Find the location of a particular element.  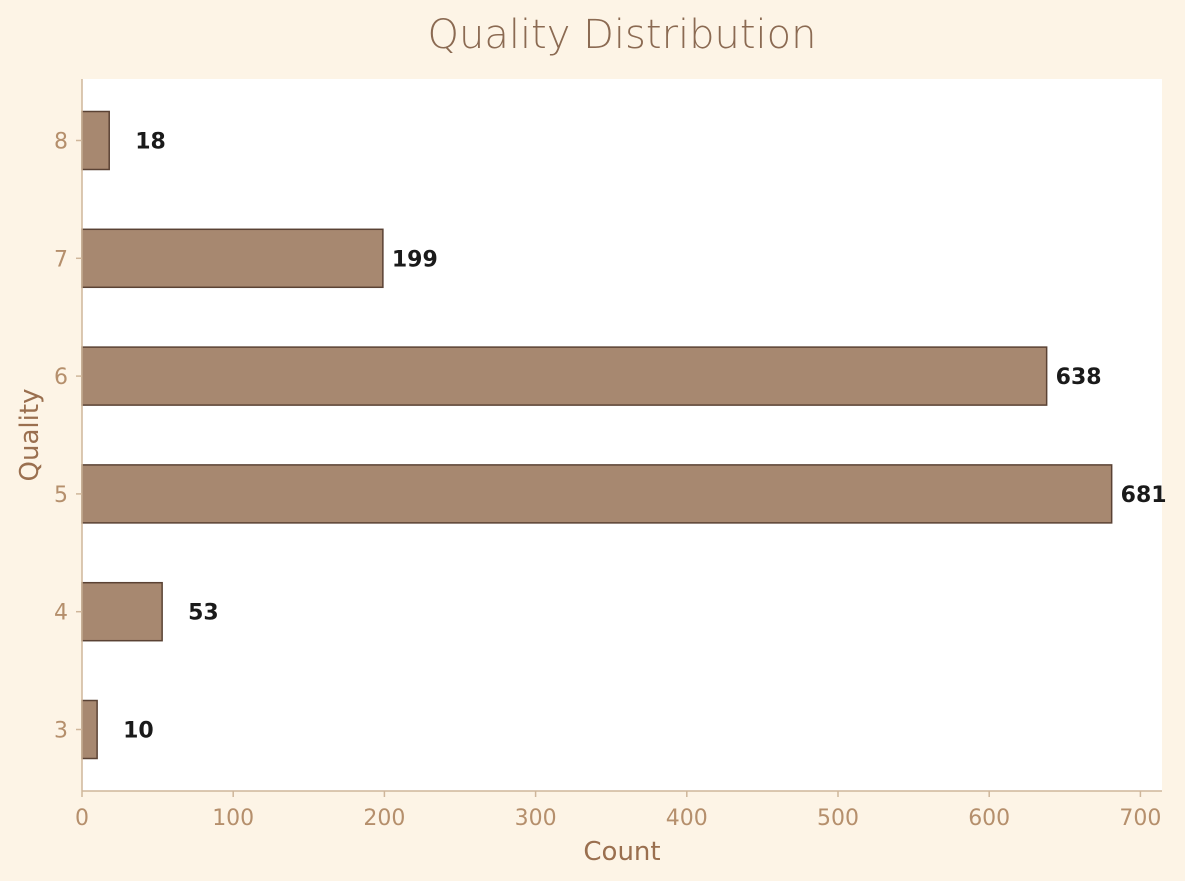

data-label-quality-8: 18 is located at coordinates (150, 142).